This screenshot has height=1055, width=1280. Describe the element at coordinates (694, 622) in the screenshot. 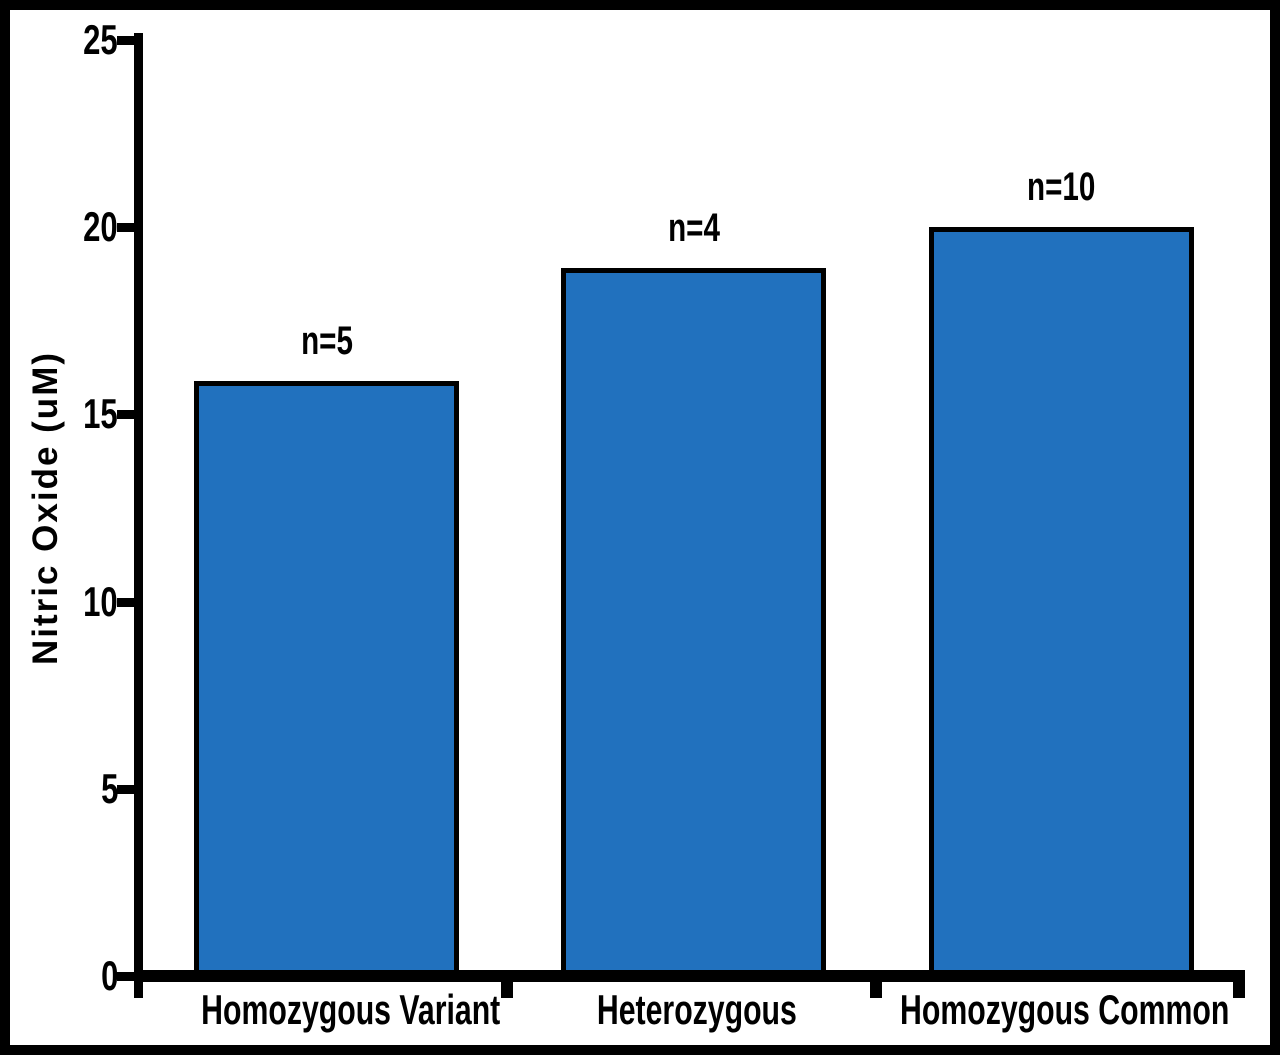

I see `bar-heterozygous` at that location.